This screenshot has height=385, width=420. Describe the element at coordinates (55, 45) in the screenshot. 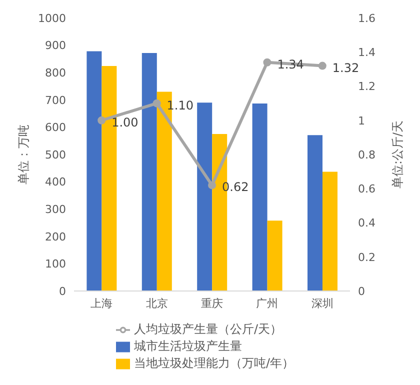

I see `y-tick-label: 900` at that location.